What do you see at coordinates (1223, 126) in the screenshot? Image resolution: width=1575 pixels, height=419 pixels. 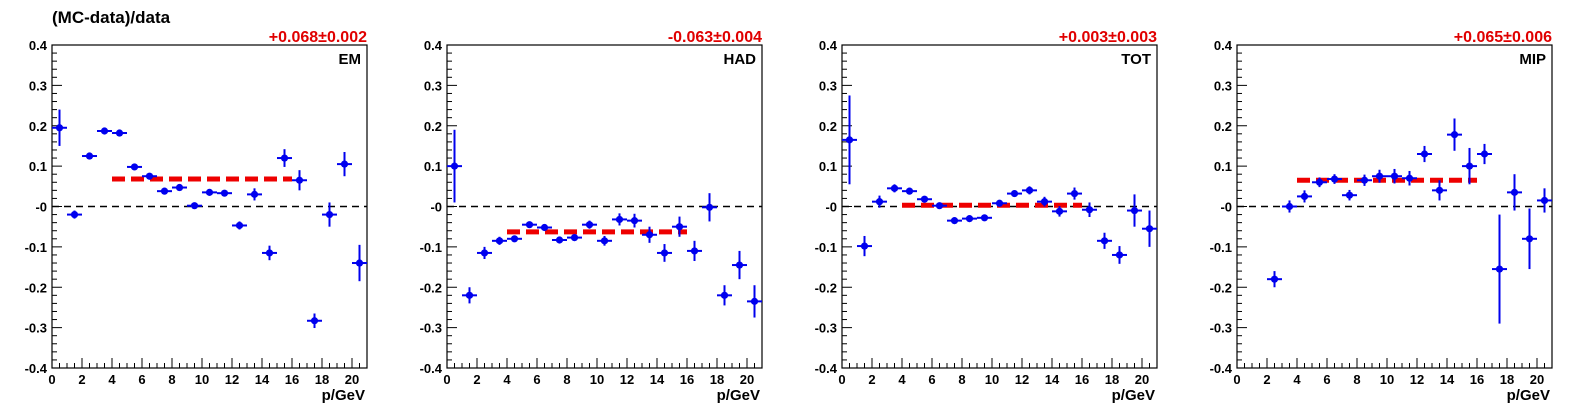 I see `y-tick-label: 0.2` at bounding box center [1223, 126].